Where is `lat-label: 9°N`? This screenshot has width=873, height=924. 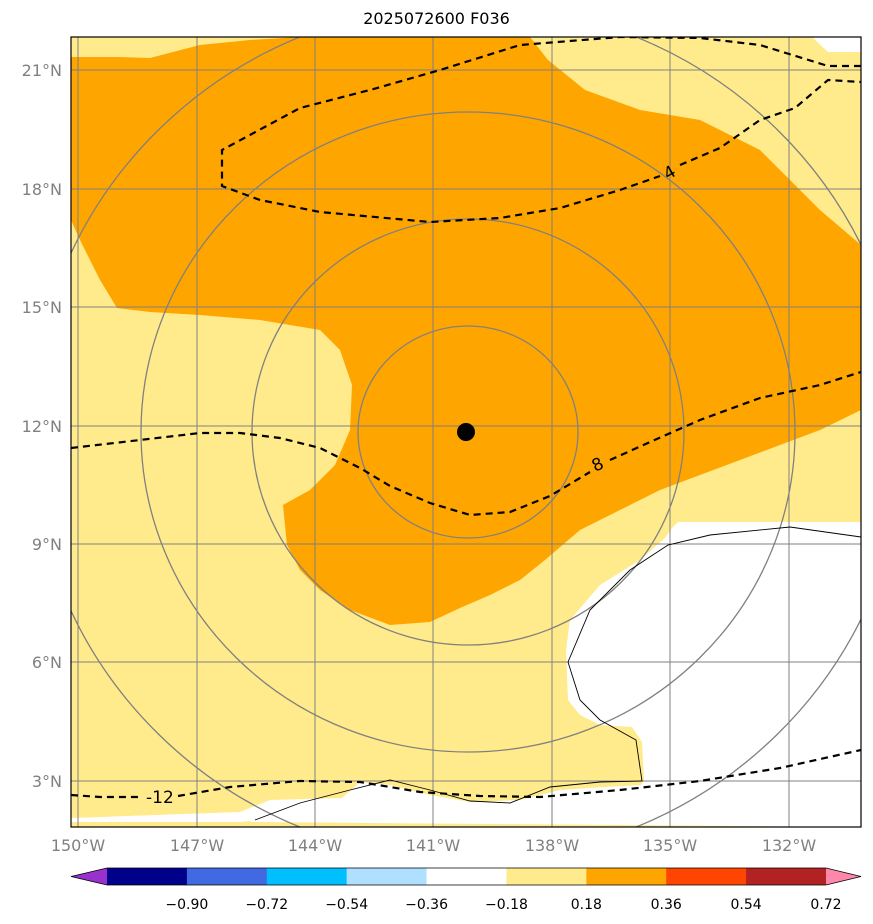
lat-label: 9°N is located at coordinates (47, 544).